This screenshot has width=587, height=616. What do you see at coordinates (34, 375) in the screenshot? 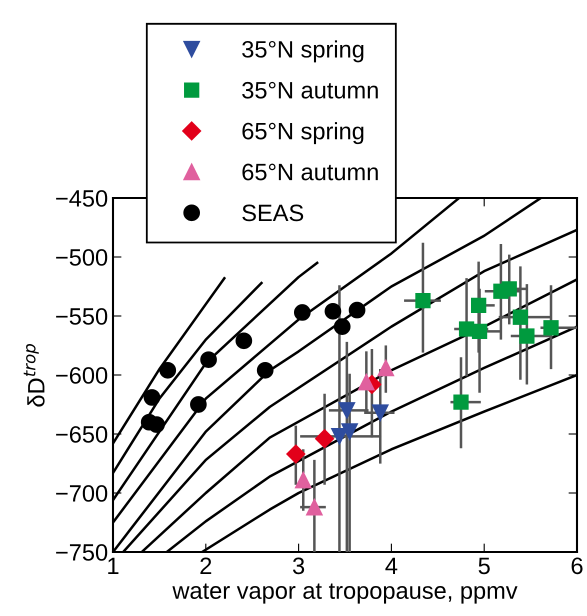
I see `y-axis-title: δD$^{trop}$` at bounding box center [34, 375].